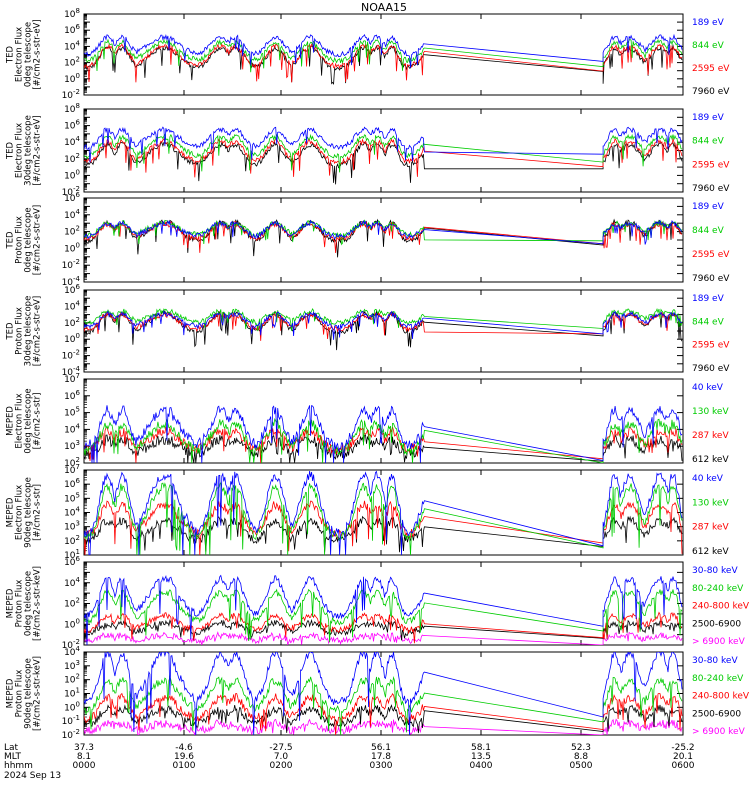 This screenshot has width=750, height=800. What do you see at coordinates (384, 7) in the screenshot?
I see `chart-title: NOAA15` at bounding box center [384, 7].